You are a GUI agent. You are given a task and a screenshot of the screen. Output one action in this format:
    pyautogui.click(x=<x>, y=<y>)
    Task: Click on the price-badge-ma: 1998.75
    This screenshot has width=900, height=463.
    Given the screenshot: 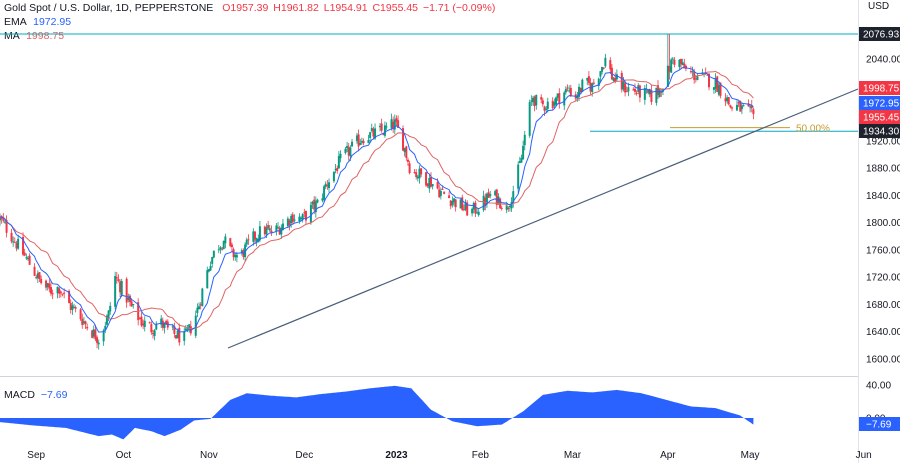 What is the action you would take?
    pyautogui.click(x=879, y=88)
    